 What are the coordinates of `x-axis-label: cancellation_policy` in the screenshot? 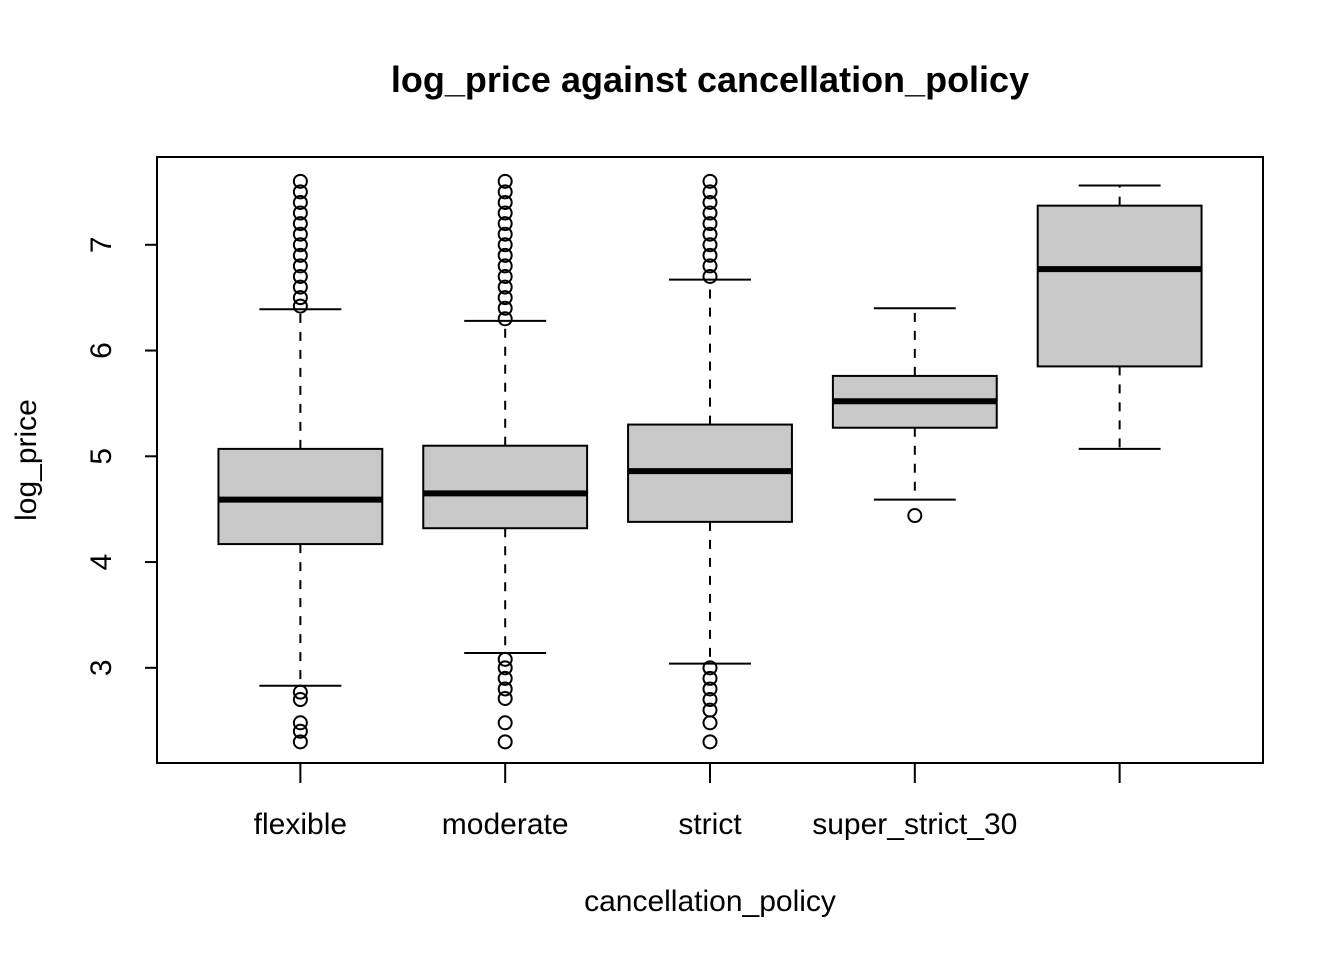 It's located at (710, 901).